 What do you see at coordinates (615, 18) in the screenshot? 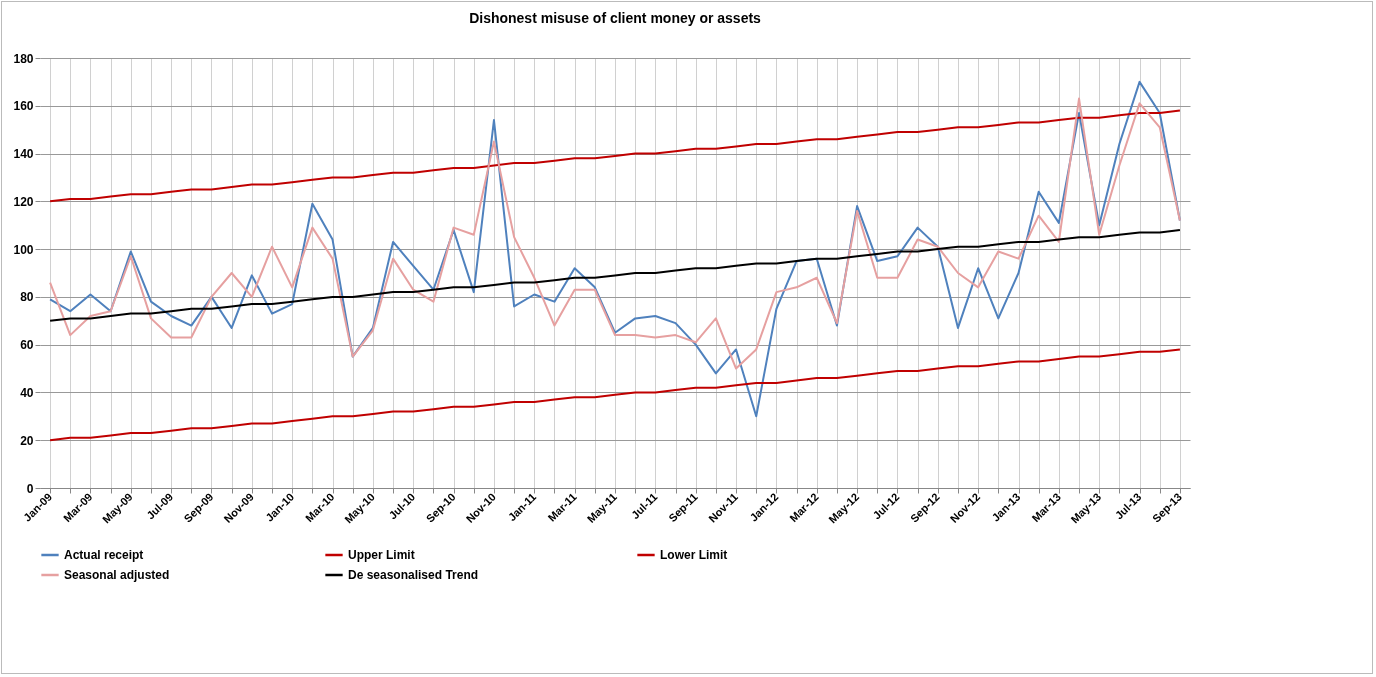
I see `chart-title: Dishonest misuse of client money or assets` at bounding box center [615, 18].